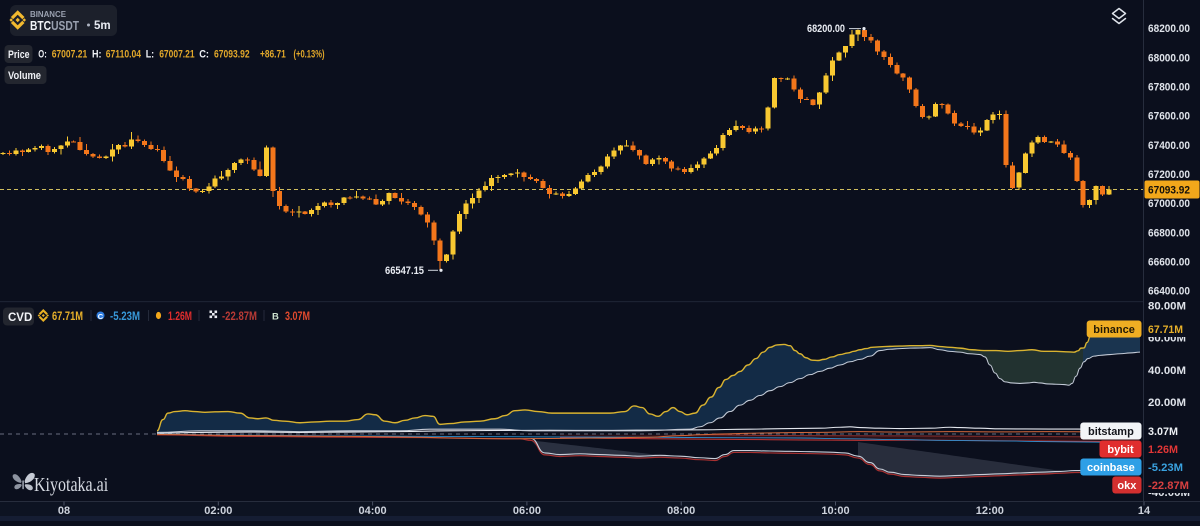  Describe the element at coordinates (1169, 292) in the screenshot. I see `svg-text: 66400.00` at that location.